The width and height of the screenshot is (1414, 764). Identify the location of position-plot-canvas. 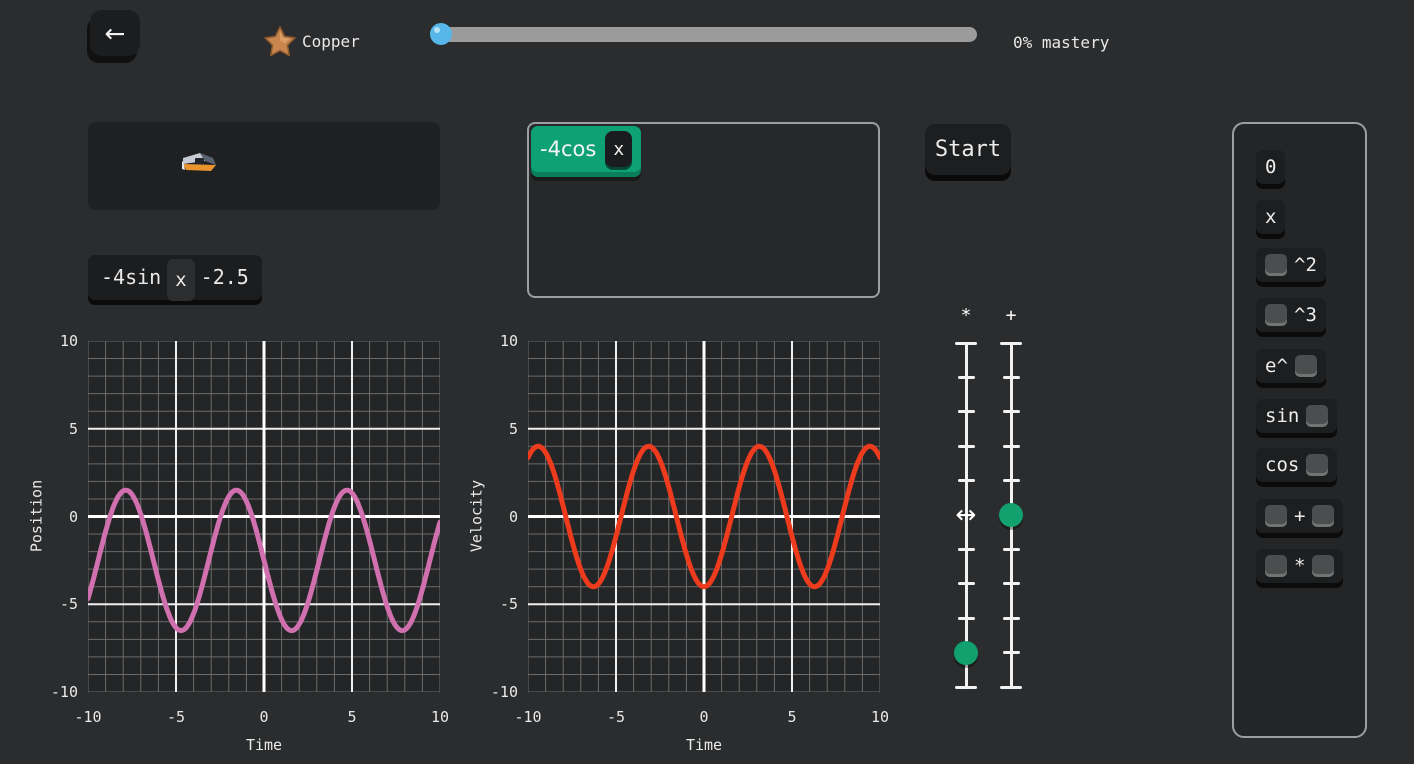
(264, 516).